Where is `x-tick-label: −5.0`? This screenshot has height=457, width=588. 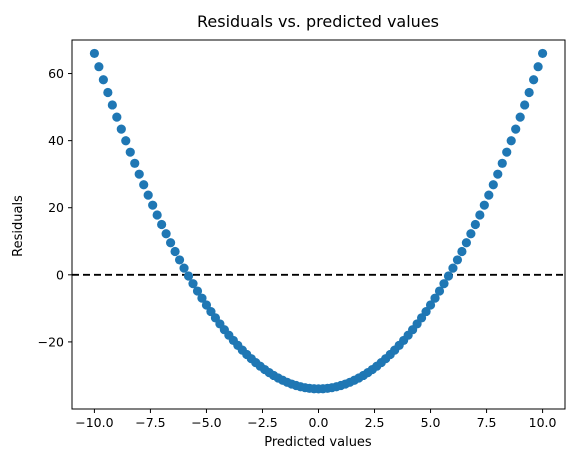
x-tick-label: −5.0 is located at coordinates (206, 422).